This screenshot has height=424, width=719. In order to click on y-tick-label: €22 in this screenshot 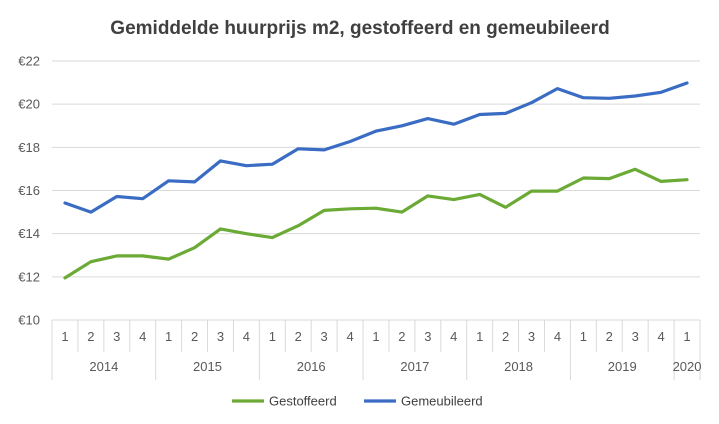, I will do `click(29, 61)`.